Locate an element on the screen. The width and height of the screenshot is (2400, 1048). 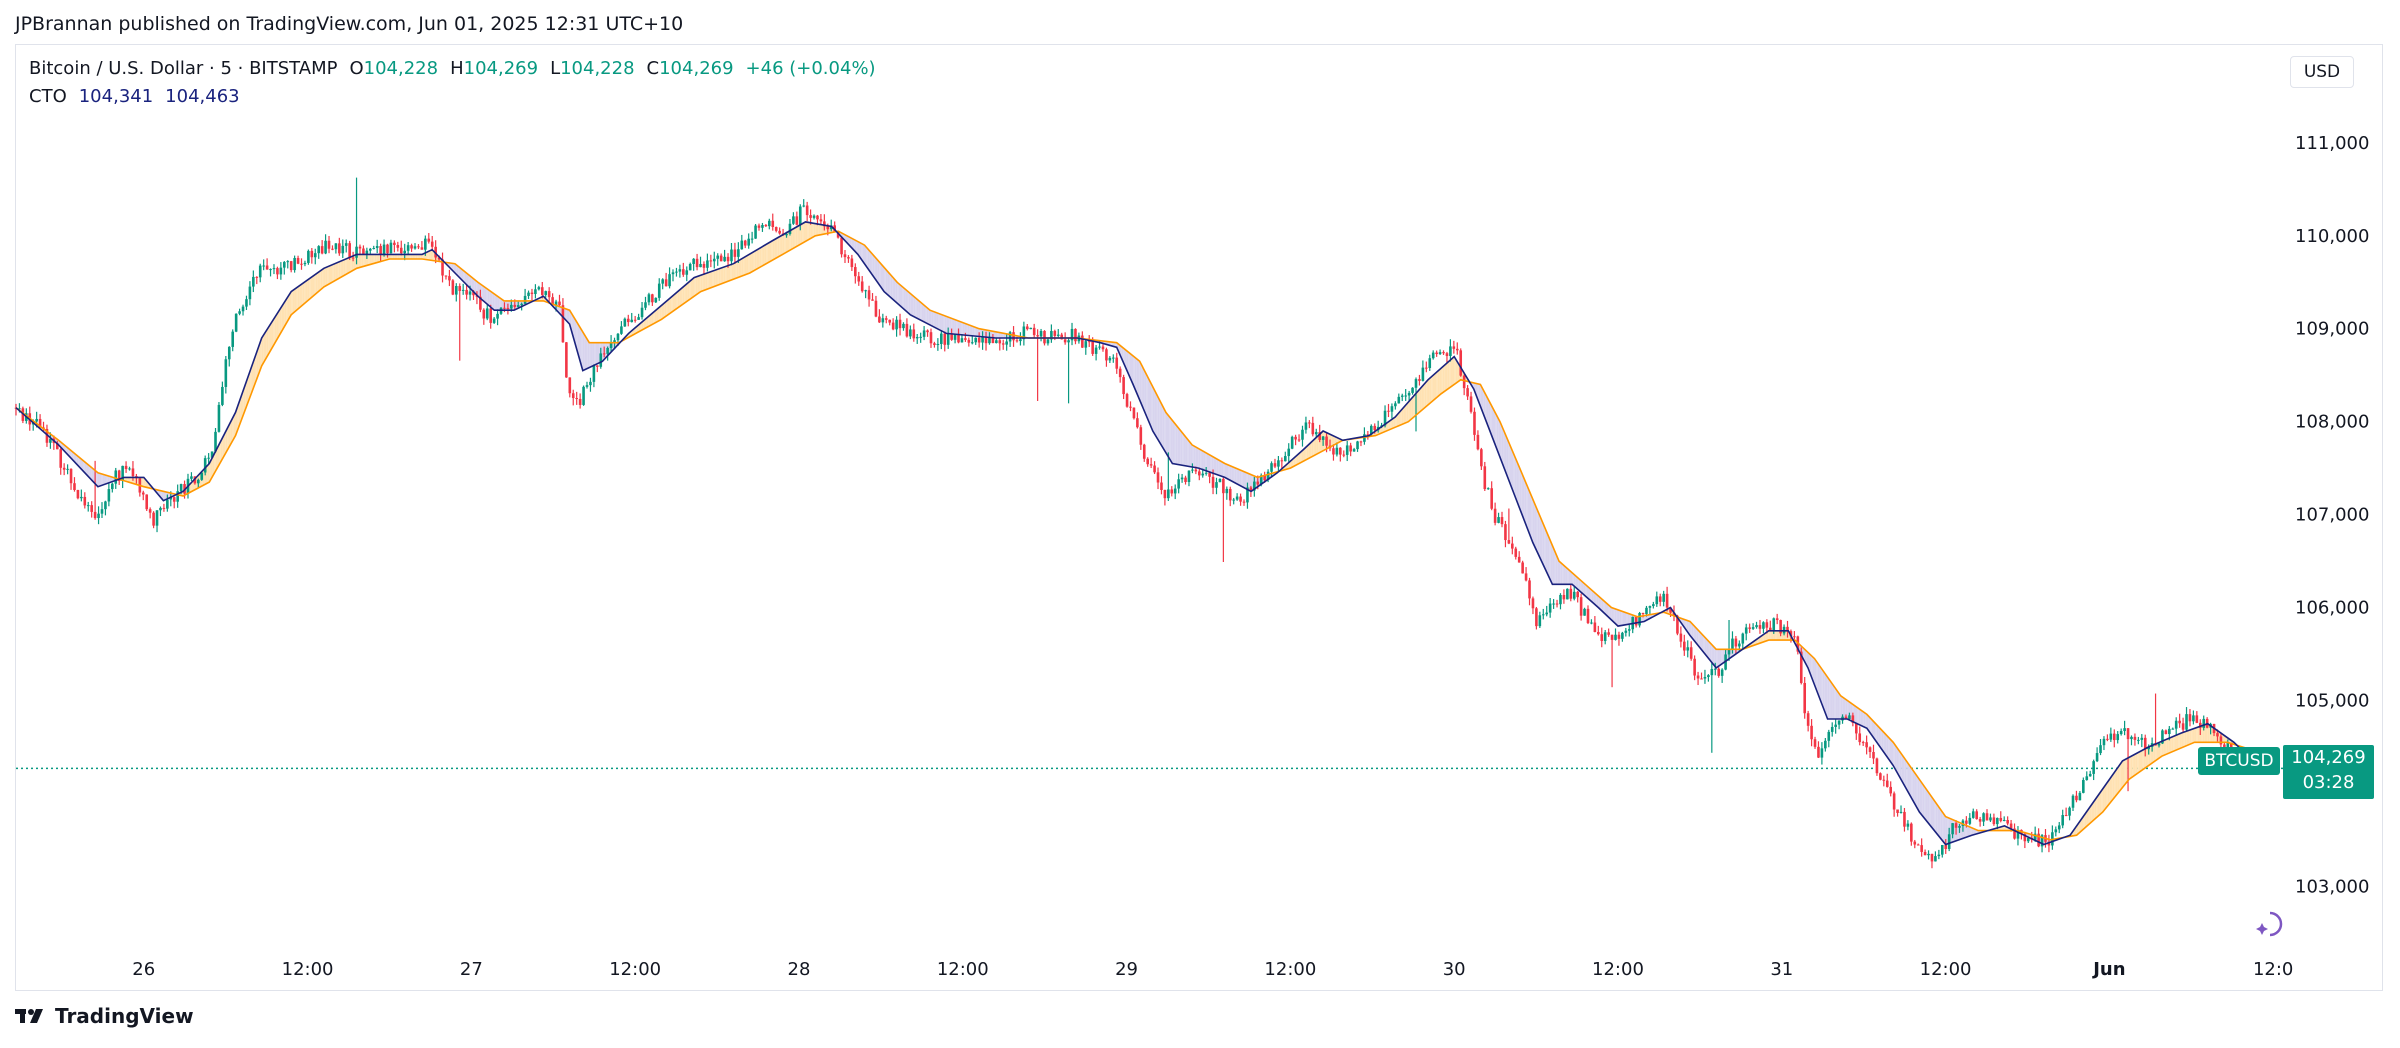
indicator-name: CTO is located at coordinates (48, 96).